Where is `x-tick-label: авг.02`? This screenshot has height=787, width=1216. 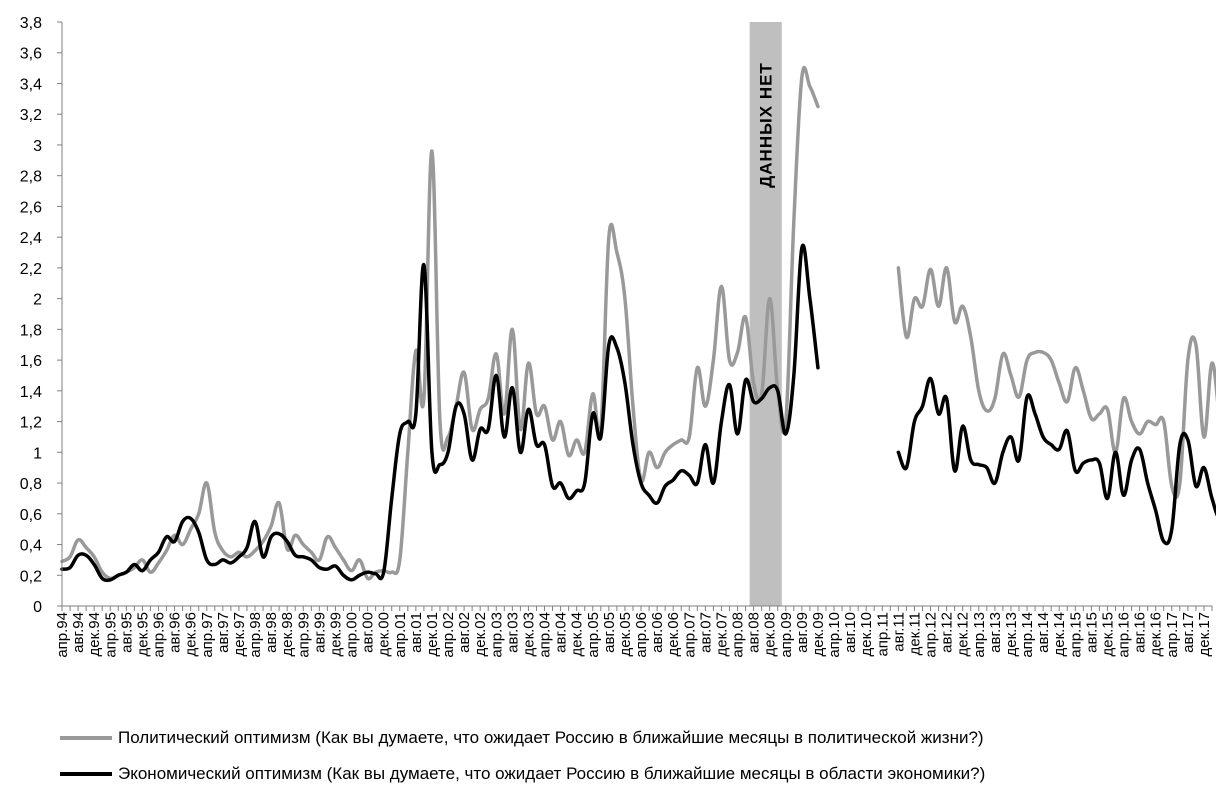
x-tick-label: авг.02 is located at coordinates (464, 632).